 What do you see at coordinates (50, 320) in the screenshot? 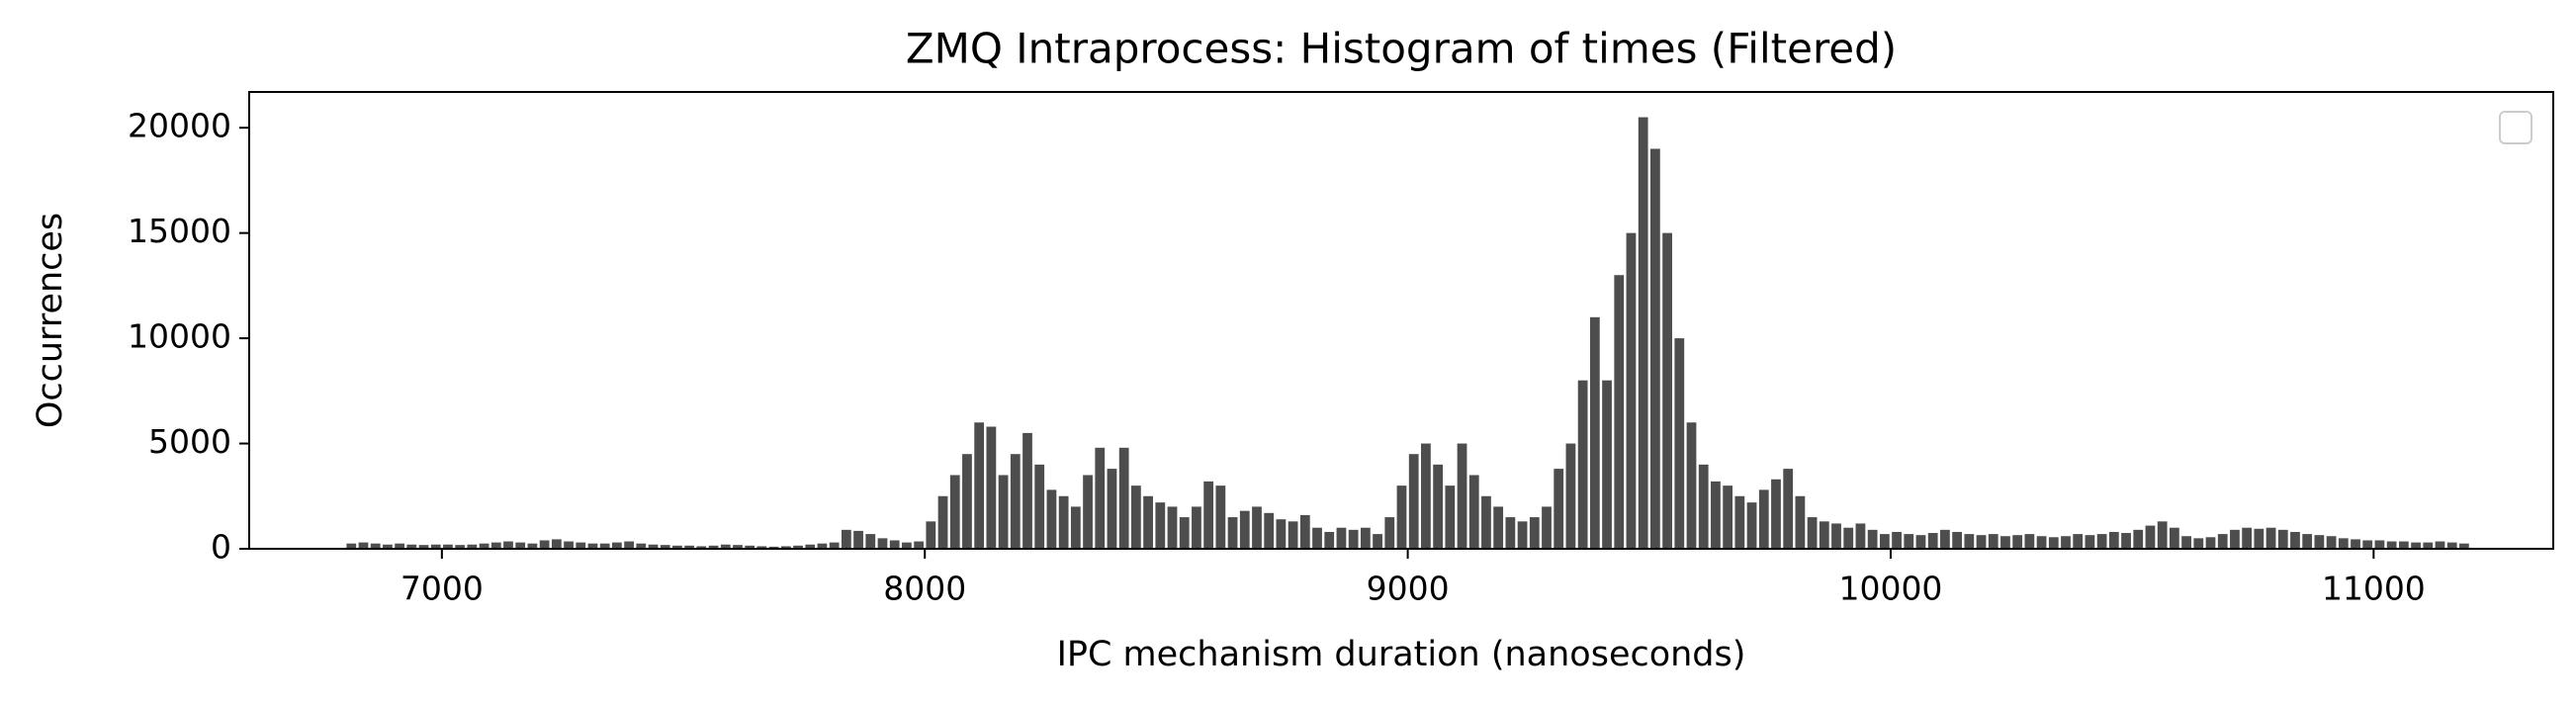
I see `y-axis-label: Occurrences` at bounding box center [50, 320].